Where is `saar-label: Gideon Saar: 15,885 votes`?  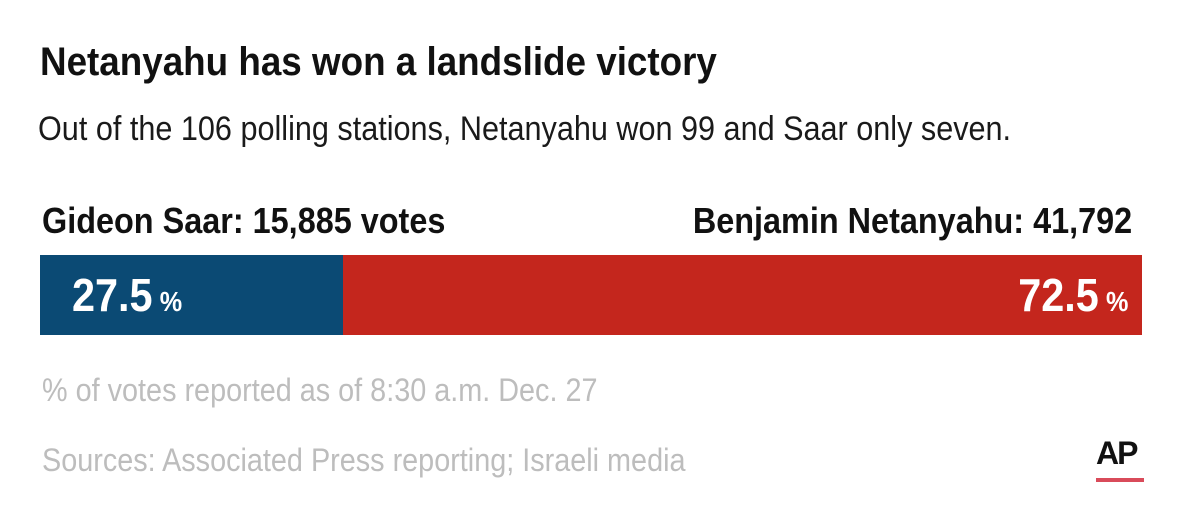
saar-label: Gideon Saar: 15,885 votes is located at coordinates (244, 220).